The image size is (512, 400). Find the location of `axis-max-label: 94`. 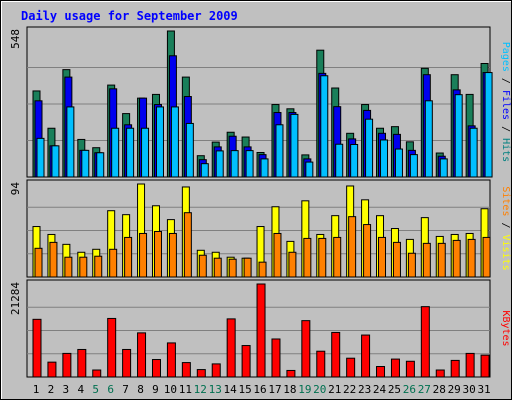

axis-max-label: 94 is located at coordinates (15, 189).